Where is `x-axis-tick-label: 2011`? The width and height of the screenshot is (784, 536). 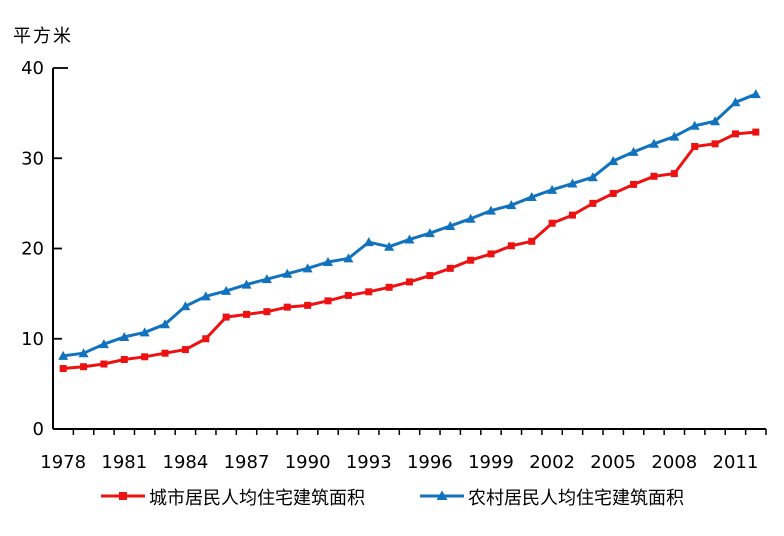
x-axis-tick-label: 2011 is located at coordinates (736, 462).